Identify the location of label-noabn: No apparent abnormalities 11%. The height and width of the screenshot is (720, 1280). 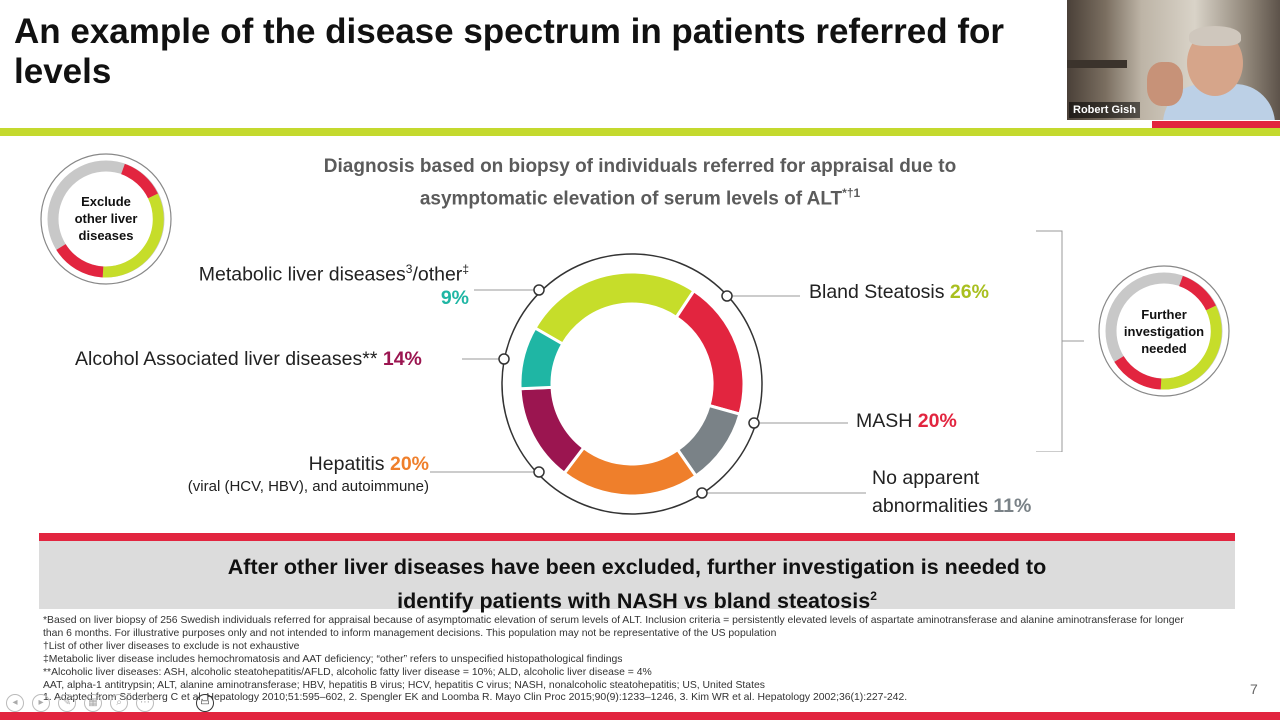
(951, 492).